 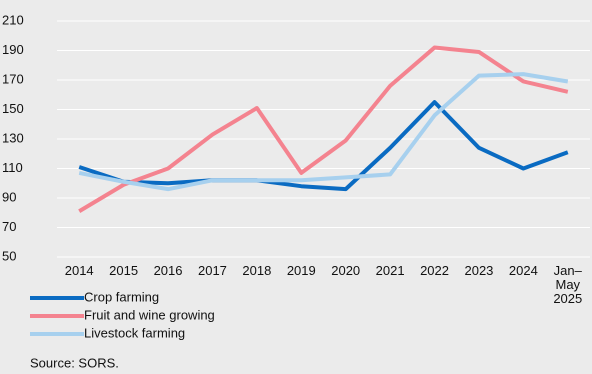 What do you see at coordinates (168, 270) in the screenshot?
I see `x-tick-label: 2016` at bounding box center [168, 270].